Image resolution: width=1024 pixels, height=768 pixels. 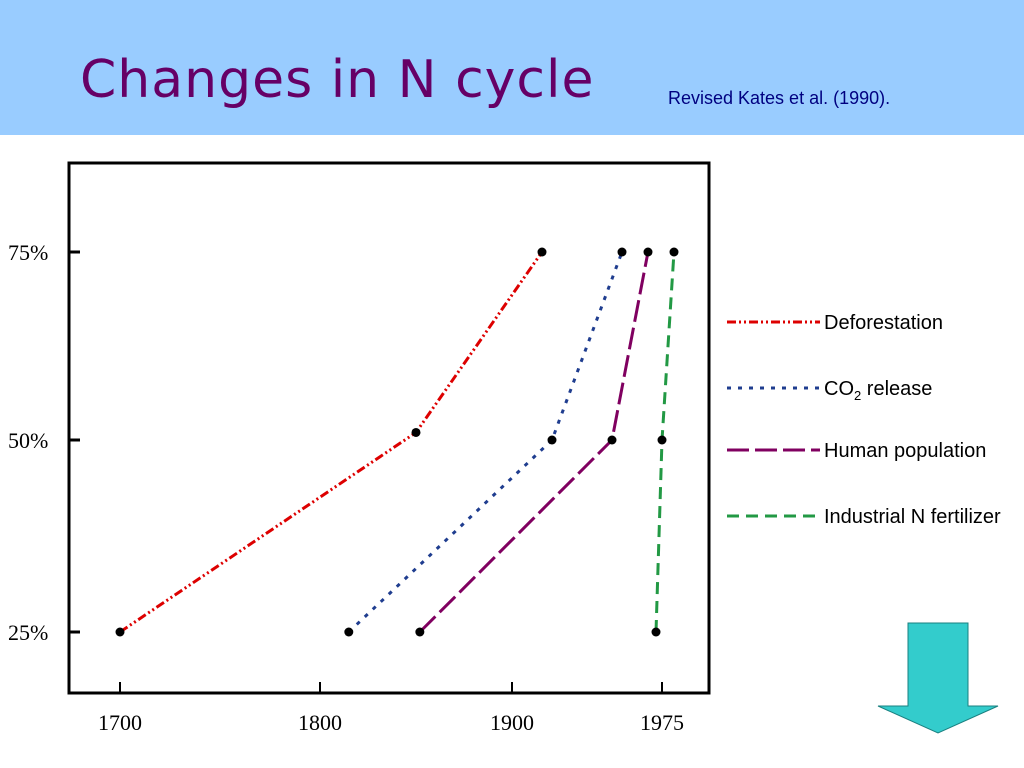 I want to click on x-tick-label: 1900, so click(x=512, y=722).